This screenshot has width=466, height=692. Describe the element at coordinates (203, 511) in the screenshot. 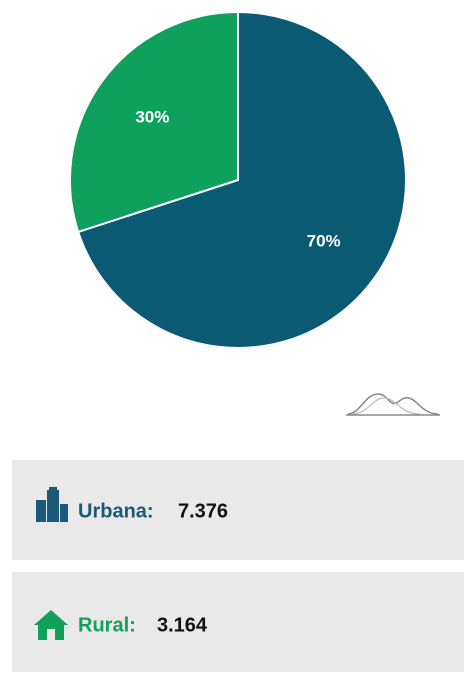

I see `summary-value: 7.376` at that location.